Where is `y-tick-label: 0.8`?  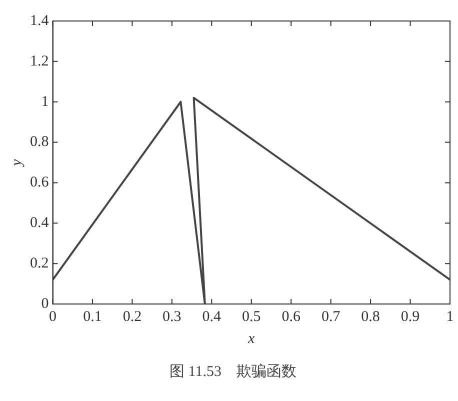
y-tick-label: 0.8 is located at coordinates (39, 142).